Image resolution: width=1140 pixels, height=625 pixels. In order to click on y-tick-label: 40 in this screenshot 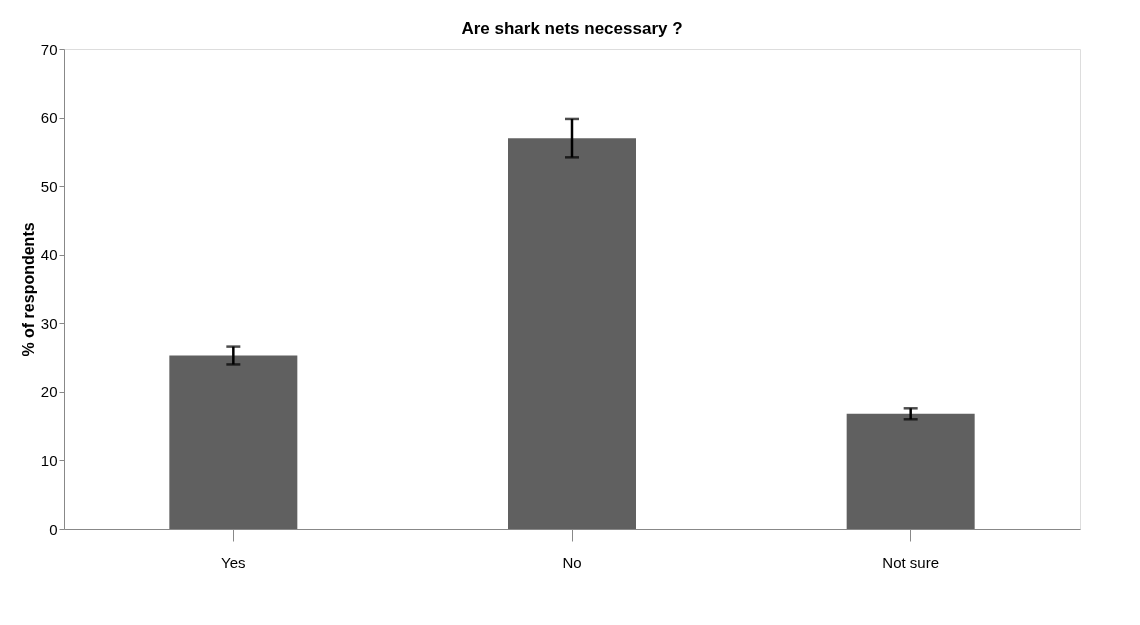, I will do `click(49, 255)`.